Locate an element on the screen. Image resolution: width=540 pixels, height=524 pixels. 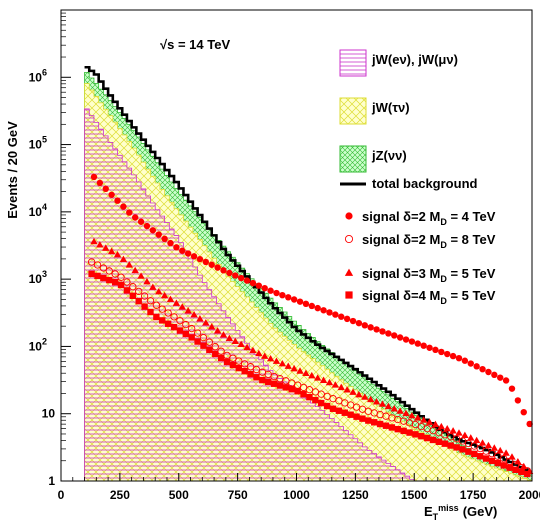
legend-item: jZ(νν) is located at coordinates (373, 159).